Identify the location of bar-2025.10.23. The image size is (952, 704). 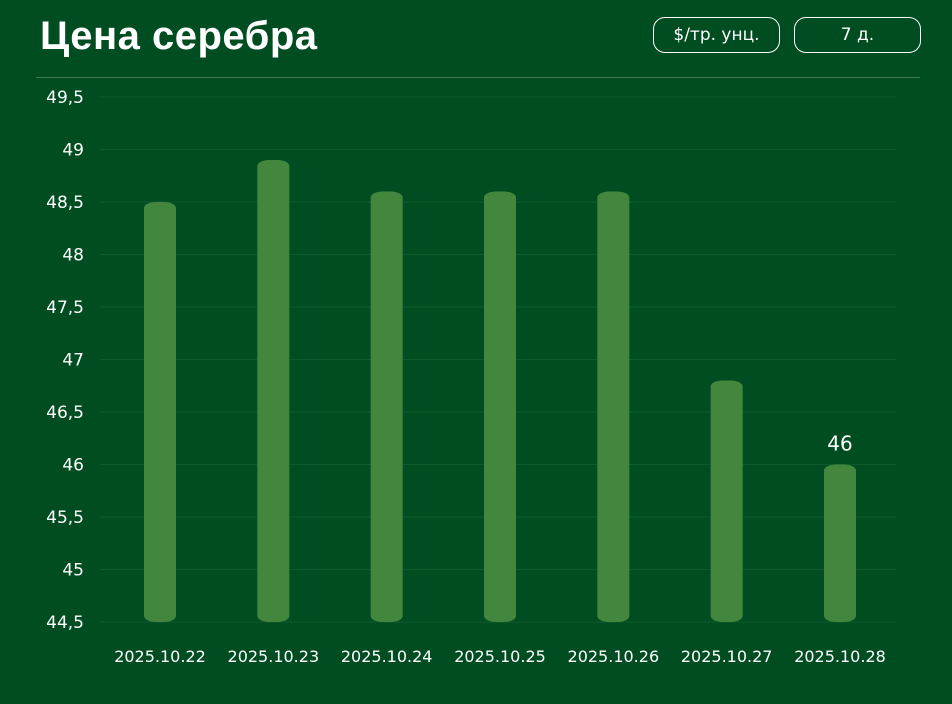
(273, 391).